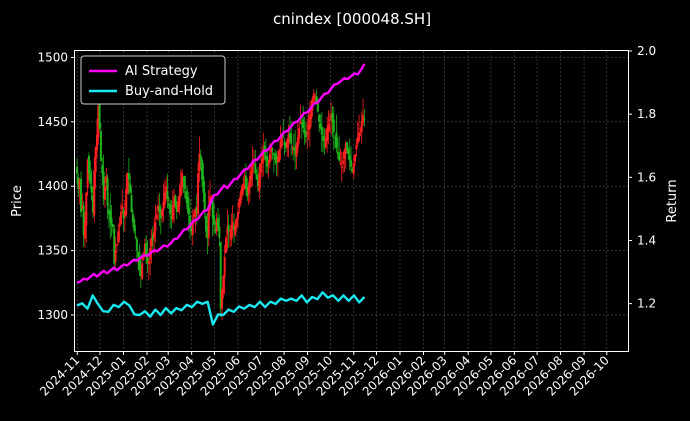 The height and width of the screenshot is (421, 690). I want to click on y-left-tick-label: 1500, so click(52, 57).